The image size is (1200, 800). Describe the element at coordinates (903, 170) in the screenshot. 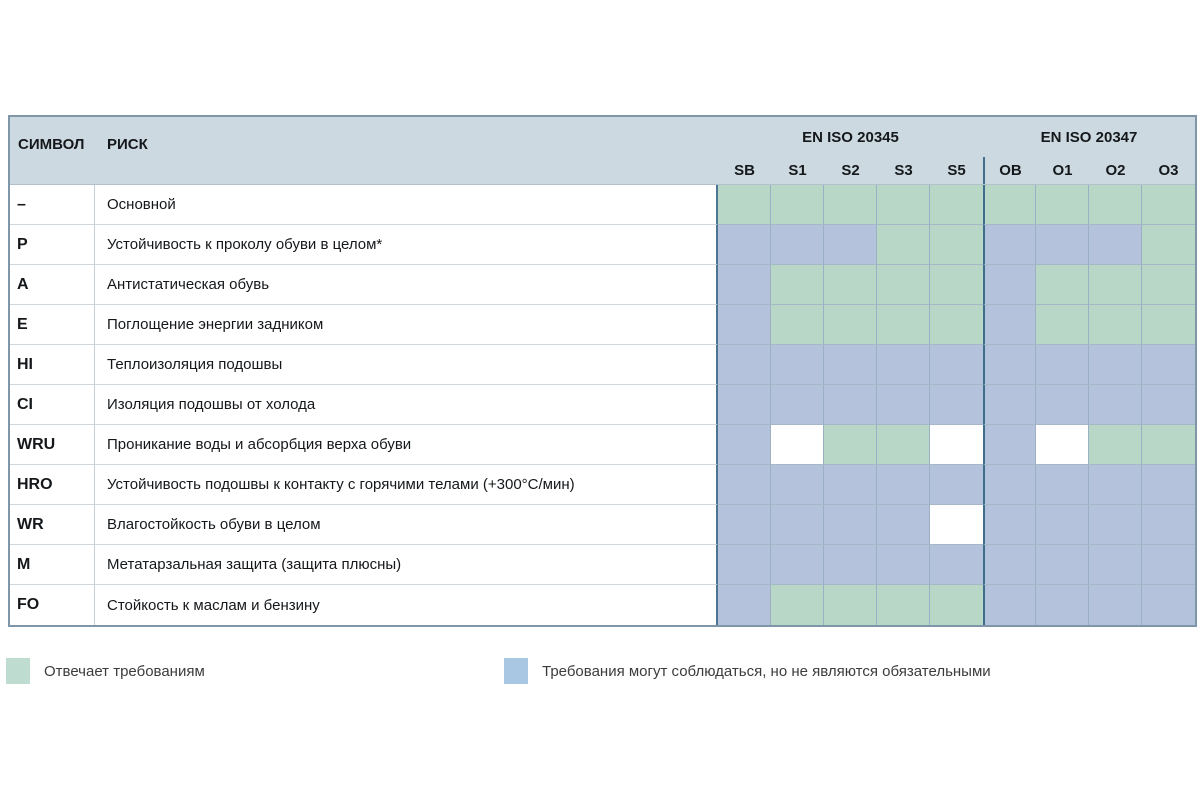

I see `column-header-s3: S3` at that location.